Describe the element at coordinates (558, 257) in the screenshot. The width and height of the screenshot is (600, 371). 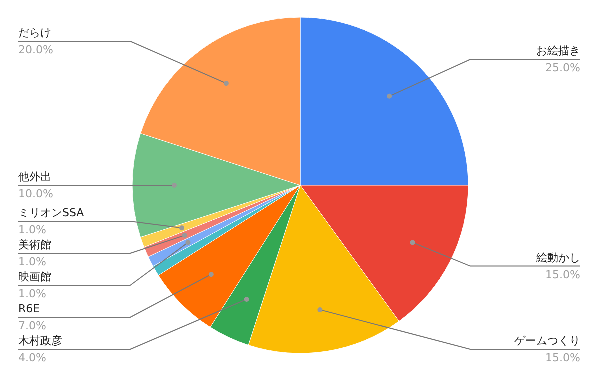
I see `slice-label: 絵動かし` at that location.